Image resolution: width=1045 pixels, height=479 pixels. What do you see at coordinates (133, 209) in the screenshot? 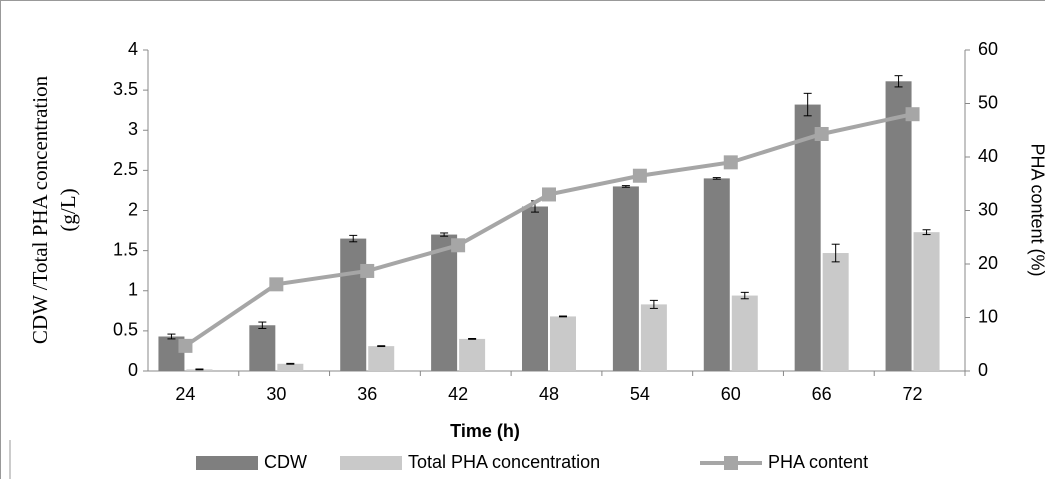
I see `y-tick-label: 2` at bounding box center [133, 209].